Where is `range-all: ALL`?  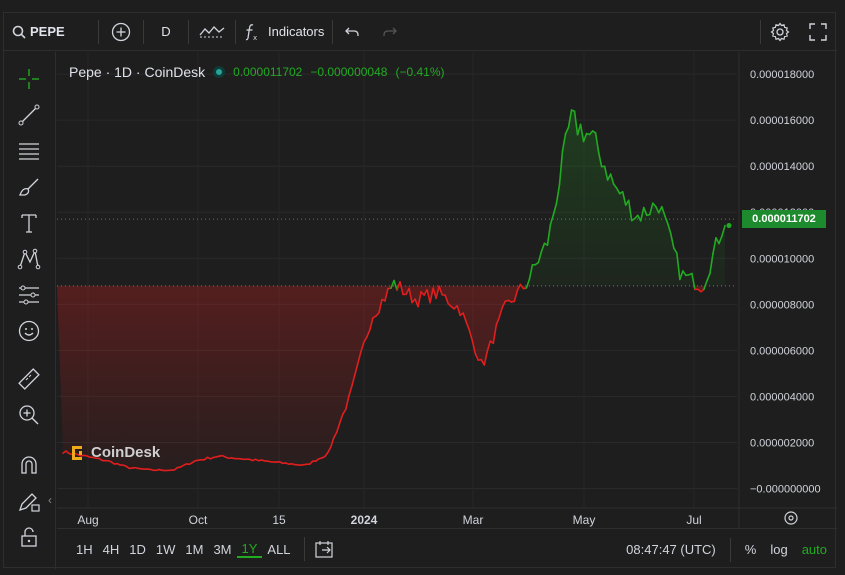 range-all: ALL is located at coordinates (279, 549).